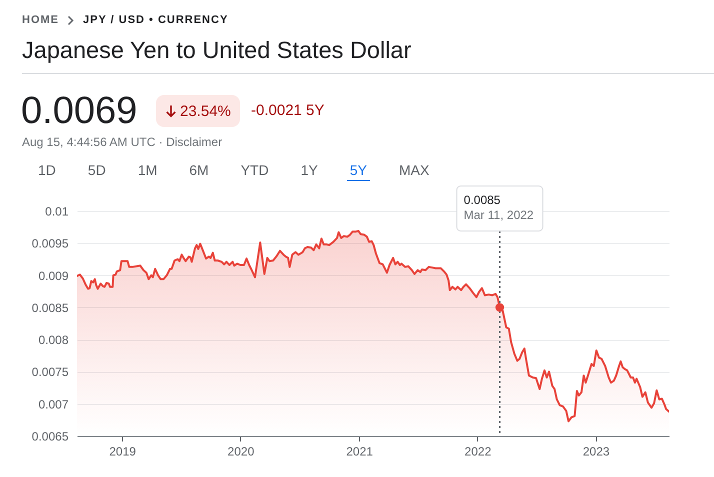 This screenshot has width=714, height=477. What do you see at coordinates (199, 171) in the screenshot?
I see `text: 6M` at bounding box center [199, 171].